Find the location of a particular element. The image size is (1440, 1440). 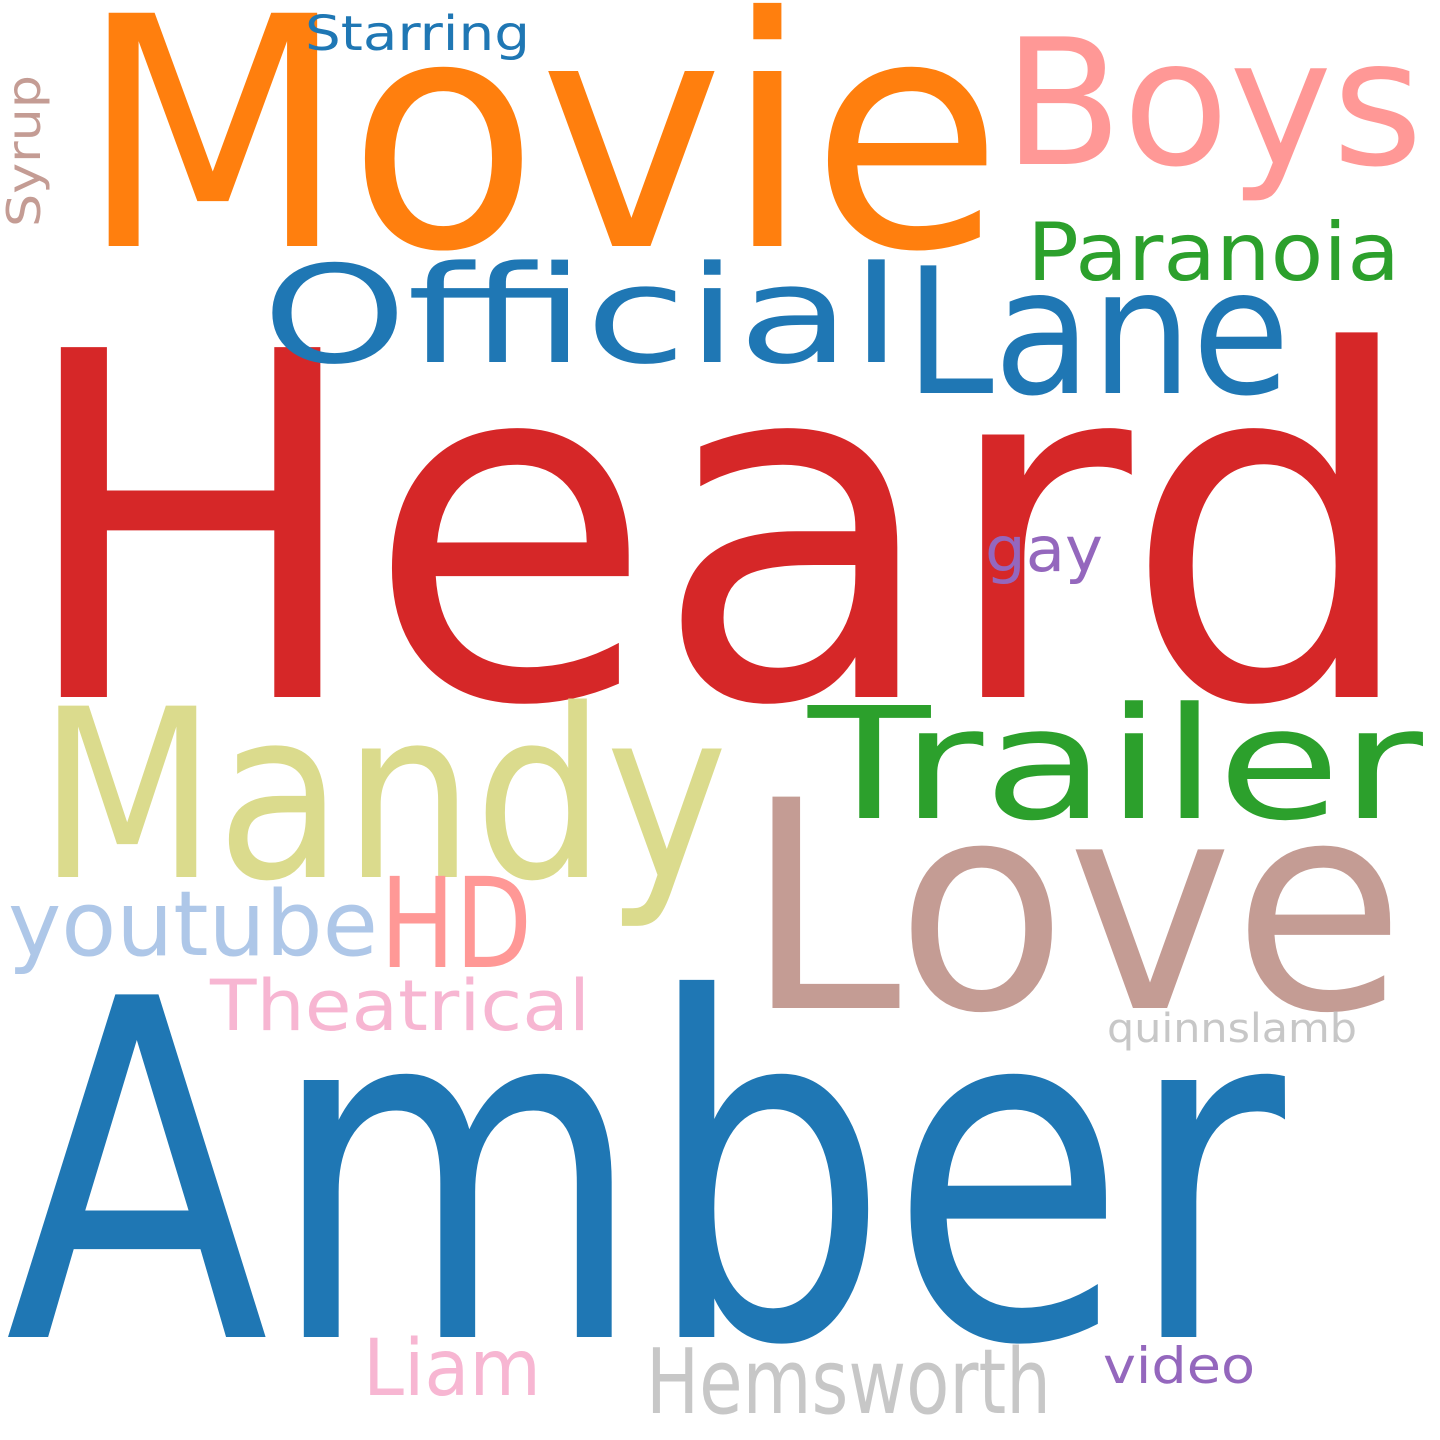

word-movie: Movie is located at coordinates (540, 161).